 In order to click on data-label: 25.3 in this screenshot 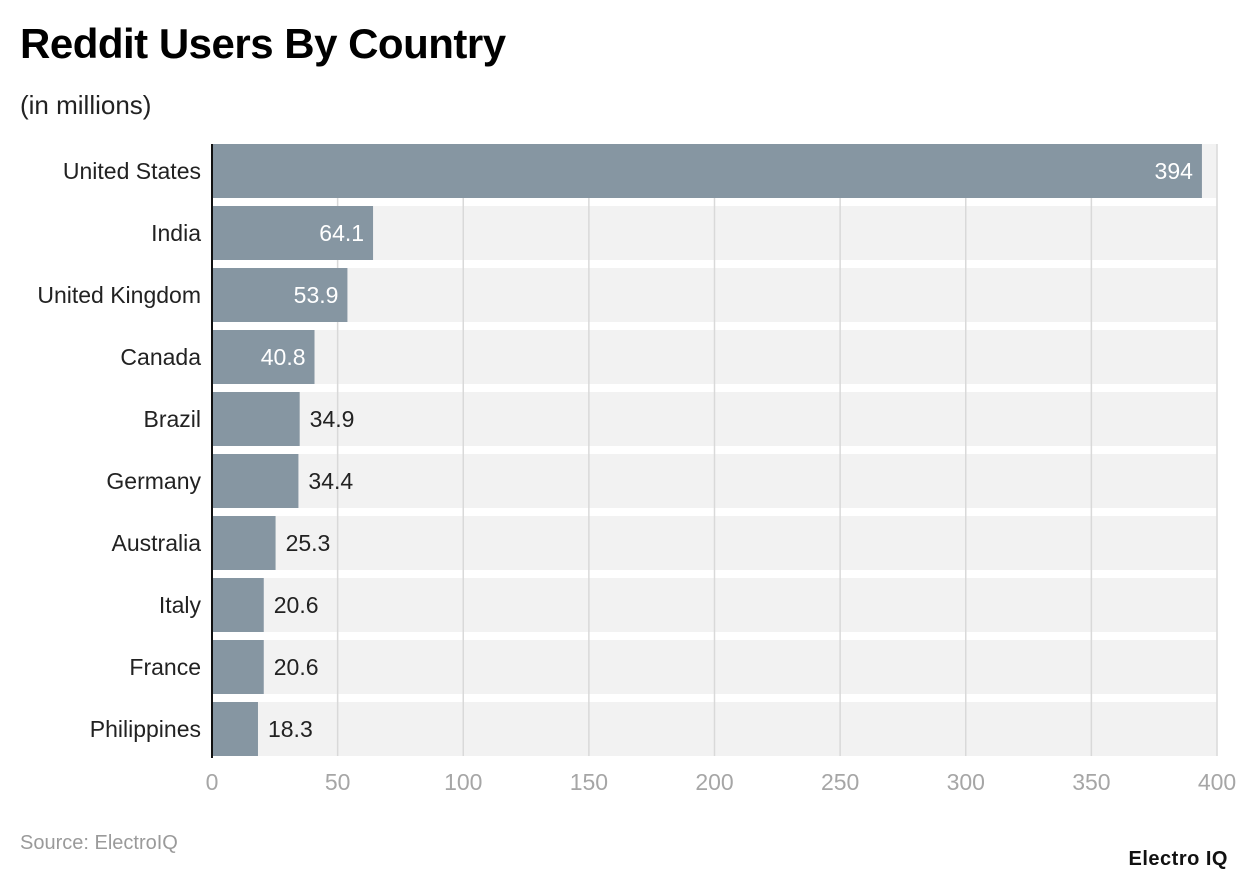, I will do `click(308, 543)`.